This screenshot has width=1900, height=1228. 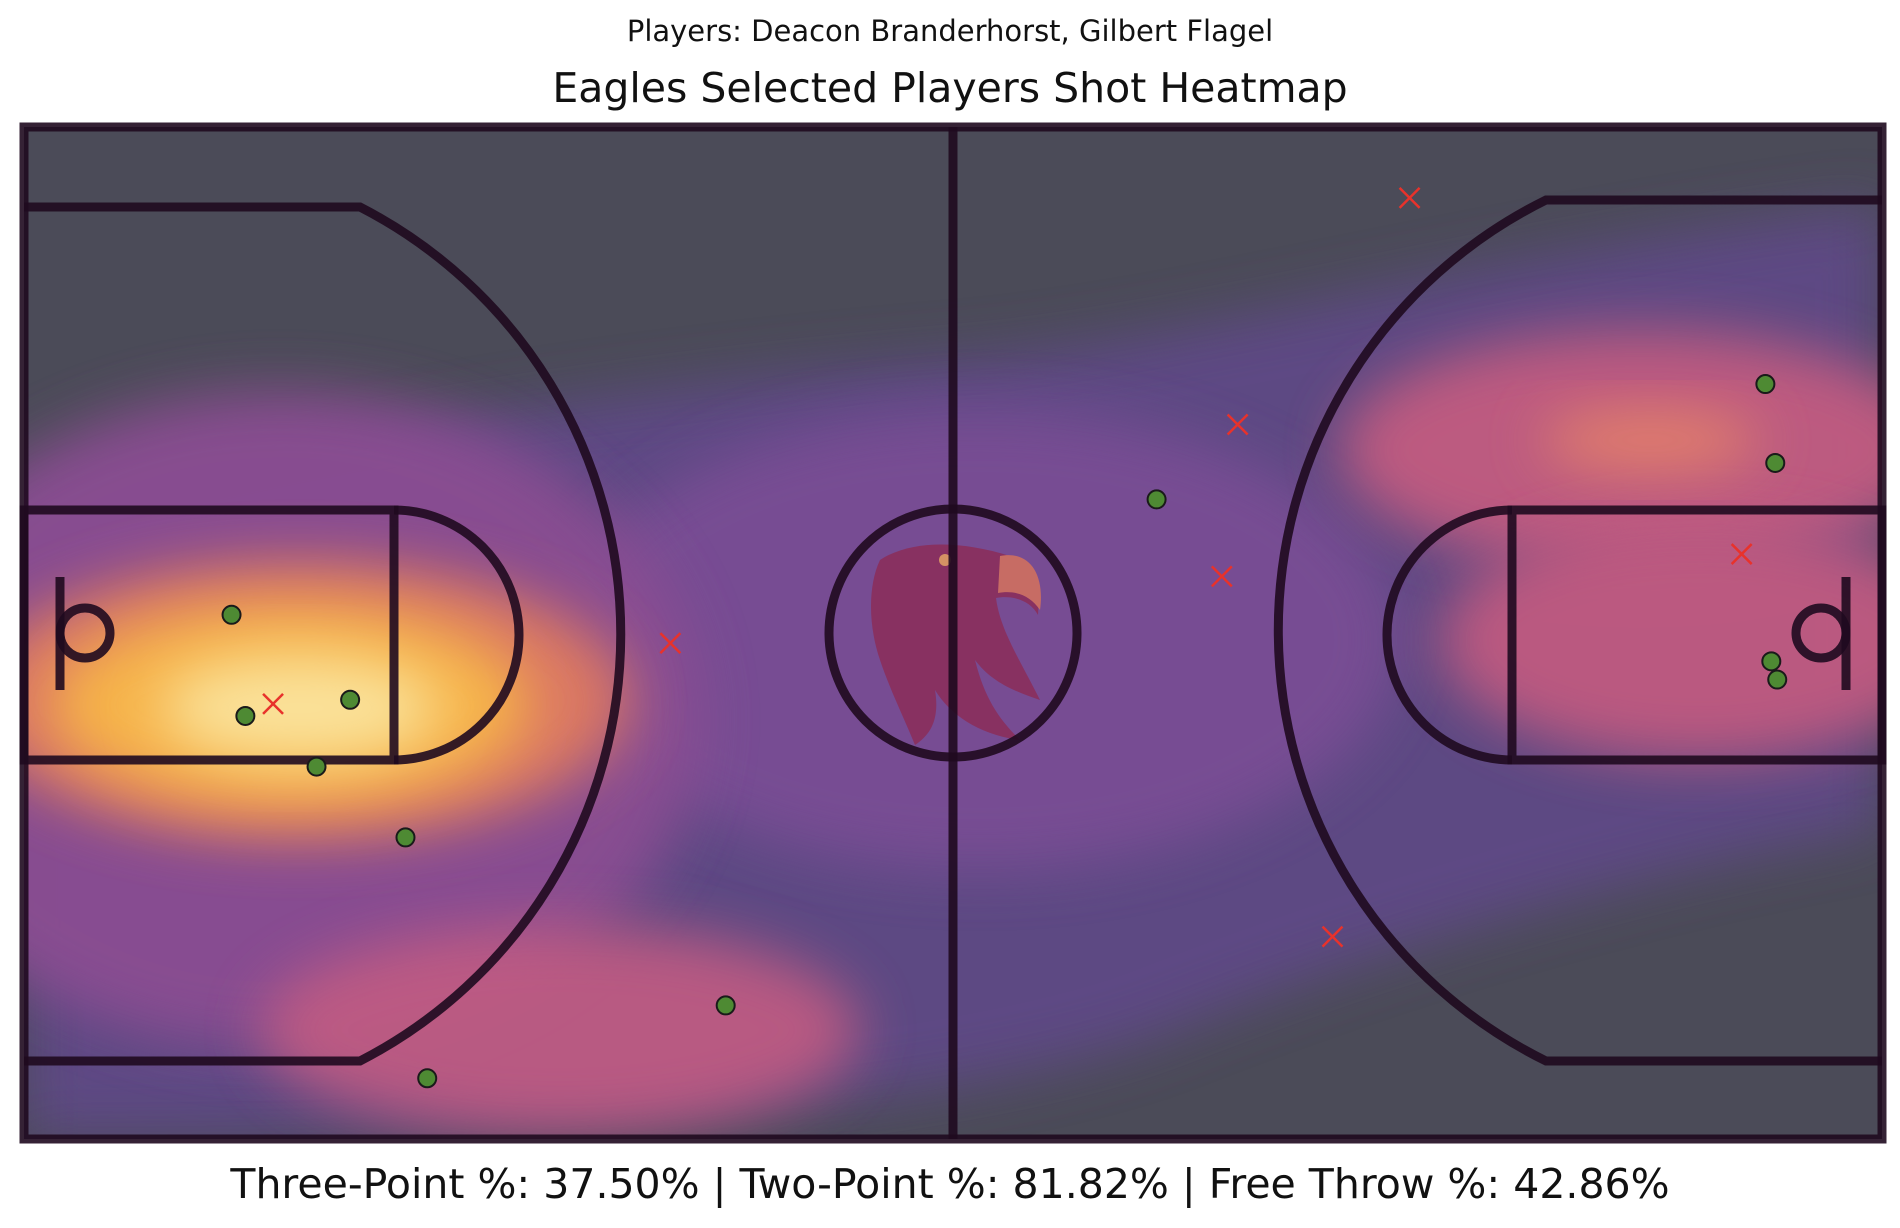 What do you see at coordinates (85, 633) in the screenshot?
I see `hoop-left` at bounding box center [85, 633].